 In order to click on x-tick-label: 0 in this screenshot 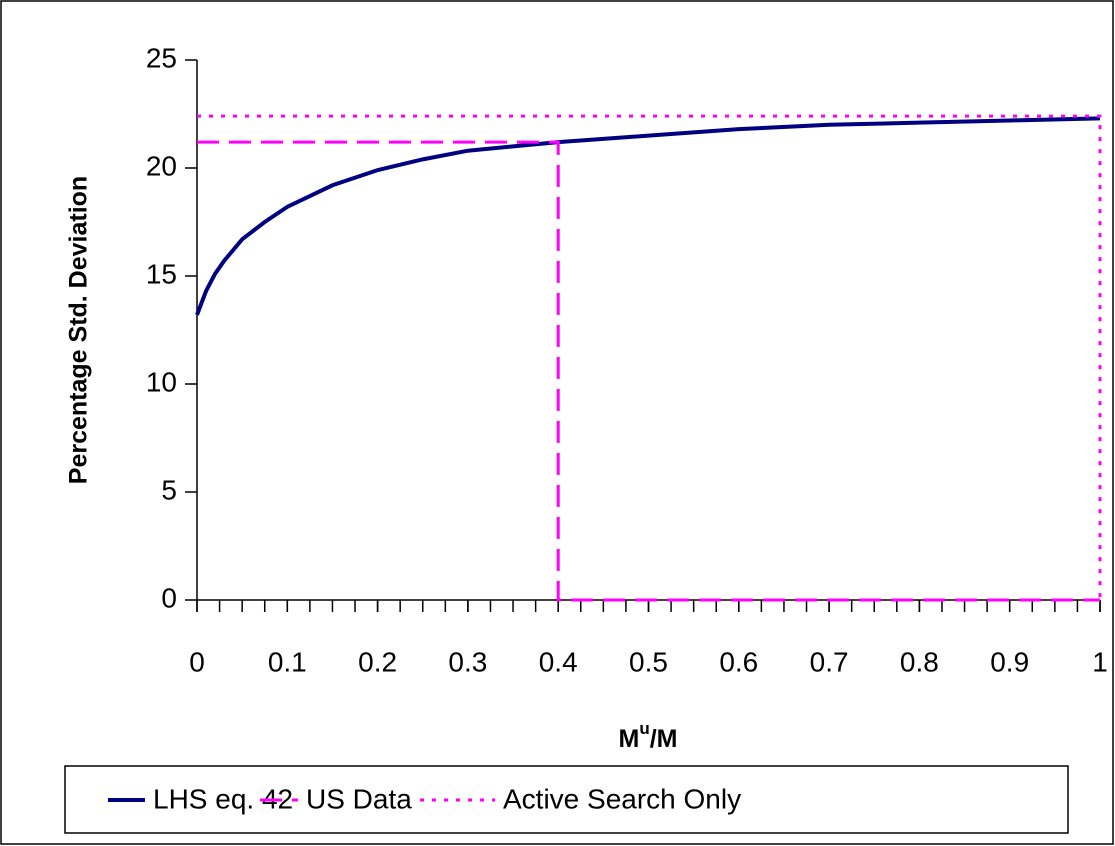, I will do `click(197, 661)`.